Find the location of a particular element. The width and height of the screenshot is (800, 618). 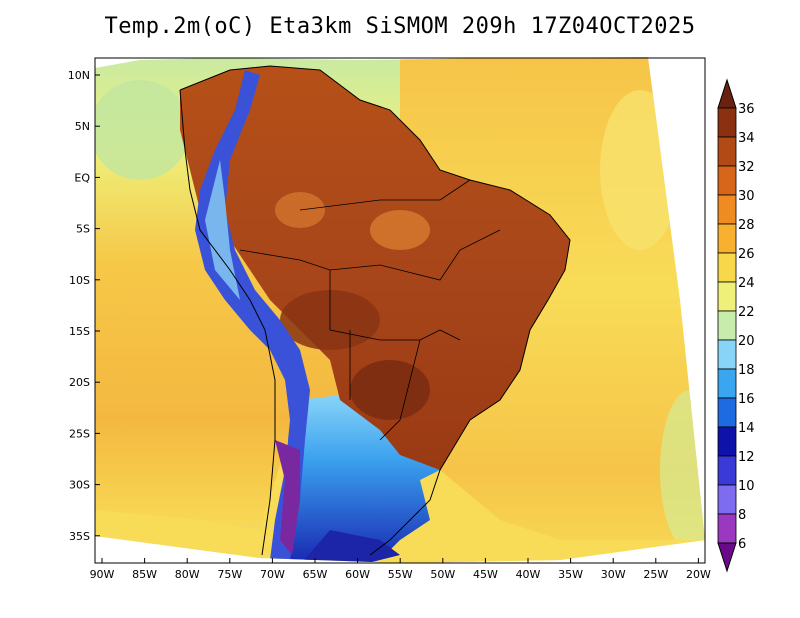

lat-tick-label: 25S is located at coordinates (79, 433).